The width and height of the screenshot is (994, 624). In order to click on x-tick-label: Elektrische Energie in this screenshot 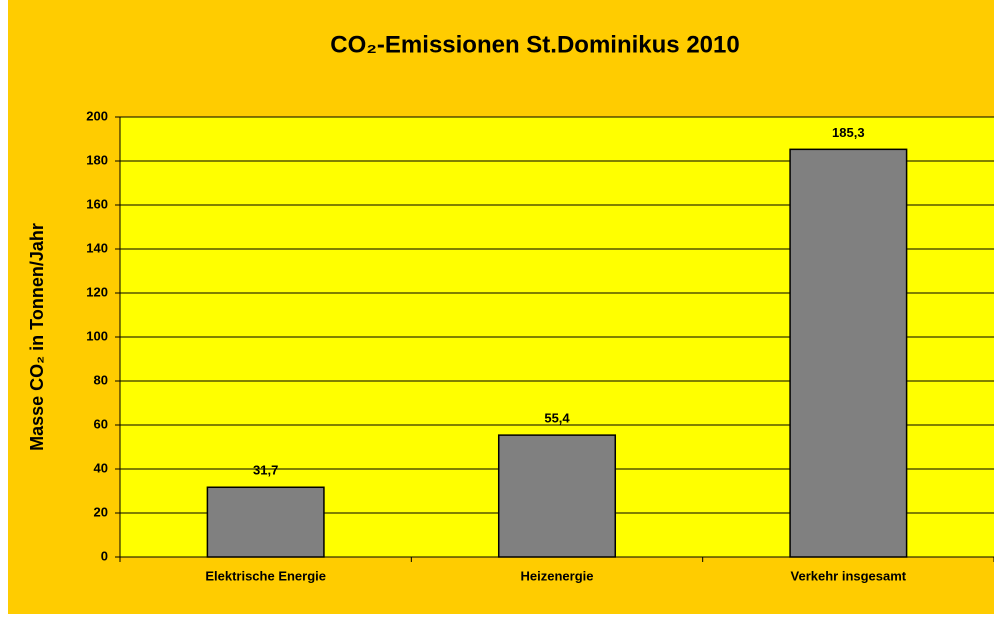, I will do `click(265, 575)`.